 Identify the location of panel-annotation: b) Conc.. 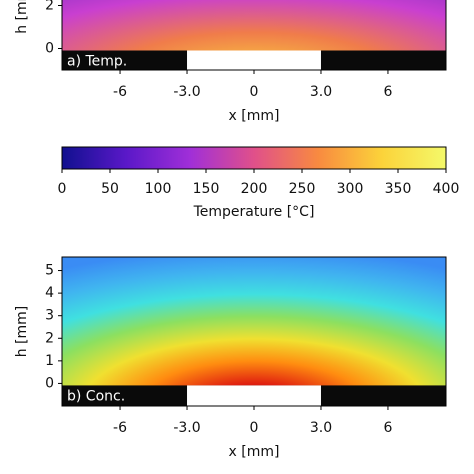
(96, 397).